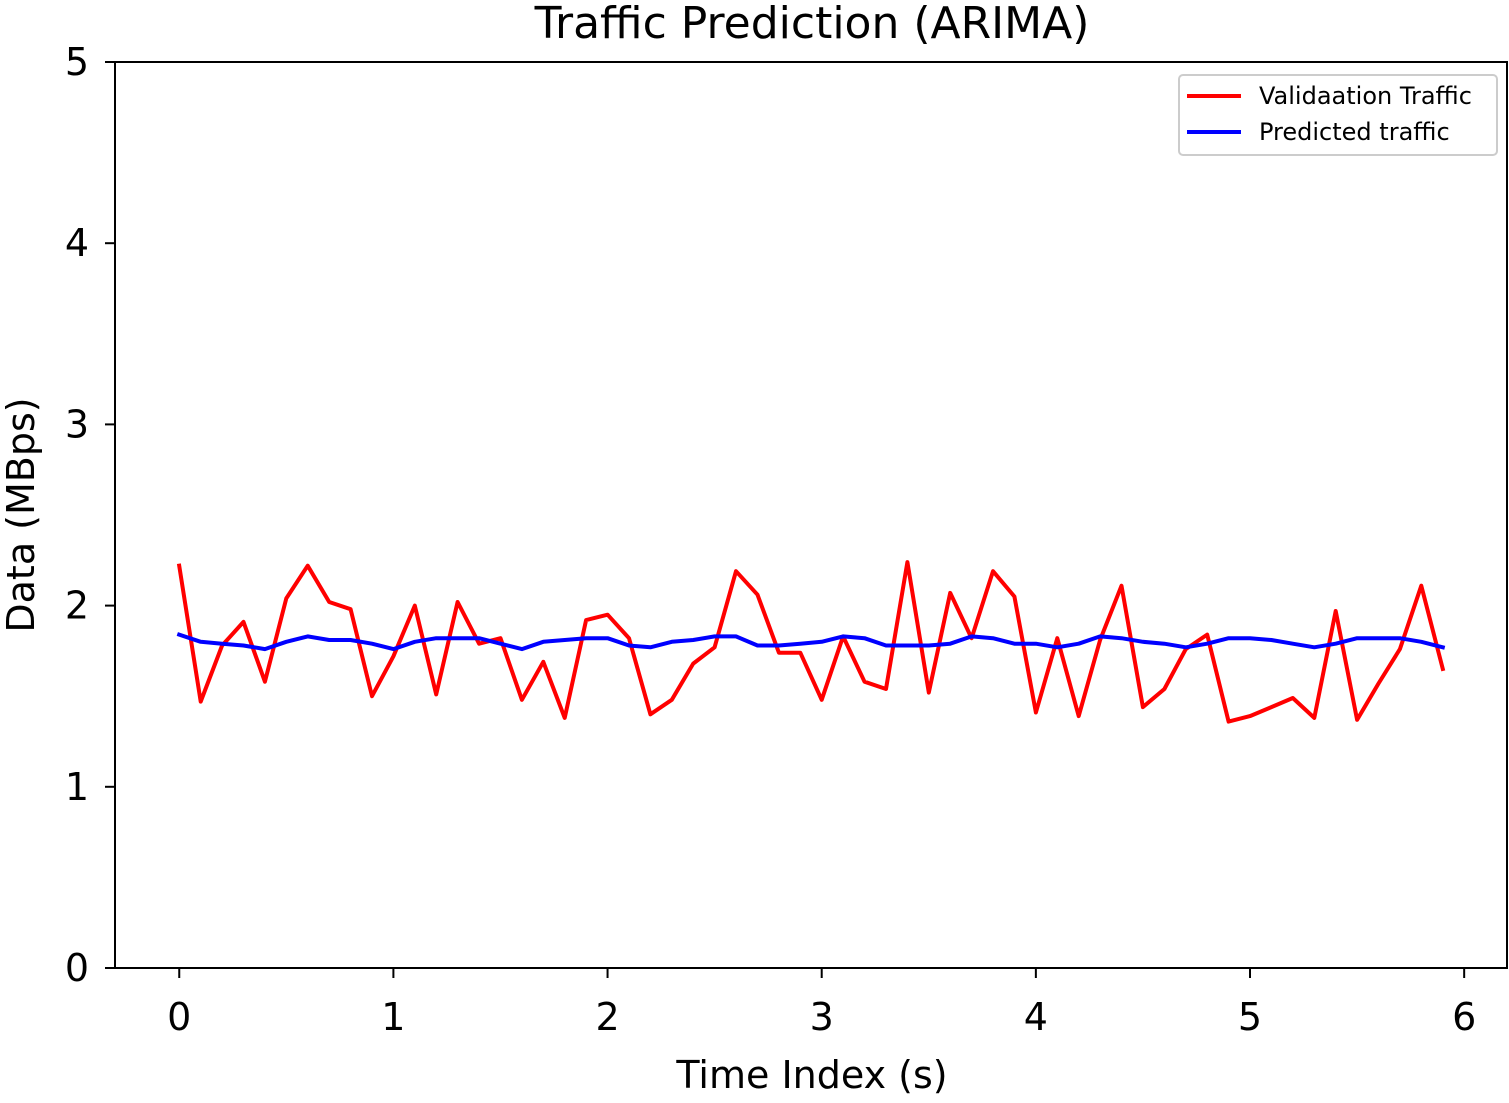  I want to click on x-tick-label: 3, so click(822, 1017).